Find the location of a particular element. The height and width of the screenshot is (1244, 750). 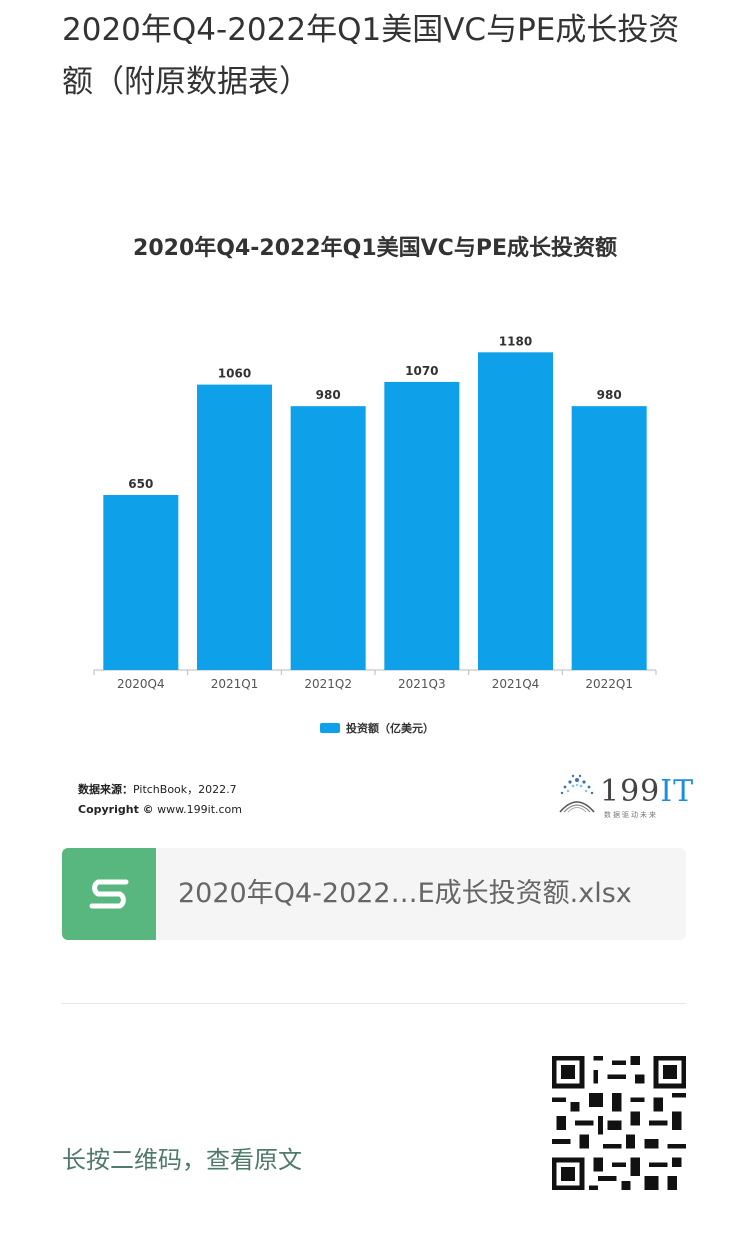

x-tick-label-2021Q1: 2021Q1 is located at coordinates (235, 684).